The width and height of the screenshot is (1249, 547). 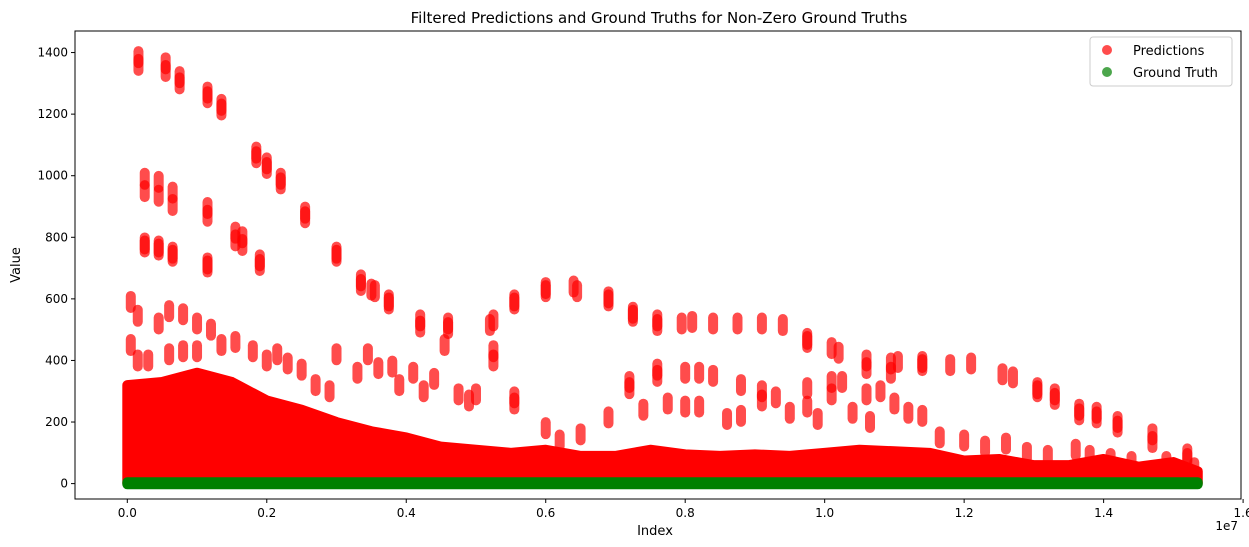 What do you see at coordinates (52, 114) in the screenshot?
I see `y-tick-label: 1200` at bounding box center [52, 114].